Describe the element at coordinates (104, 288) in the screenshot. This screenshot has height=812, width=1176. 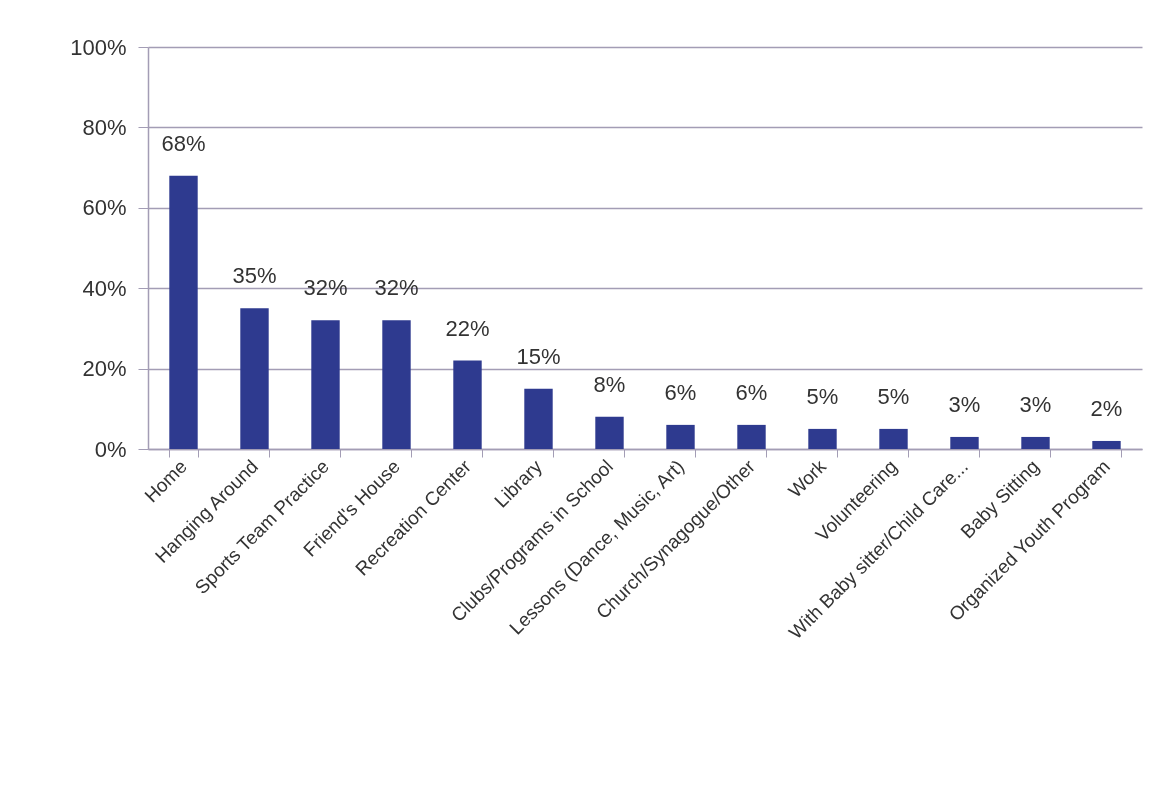
I see `y-tick-label: 40%` at that location.